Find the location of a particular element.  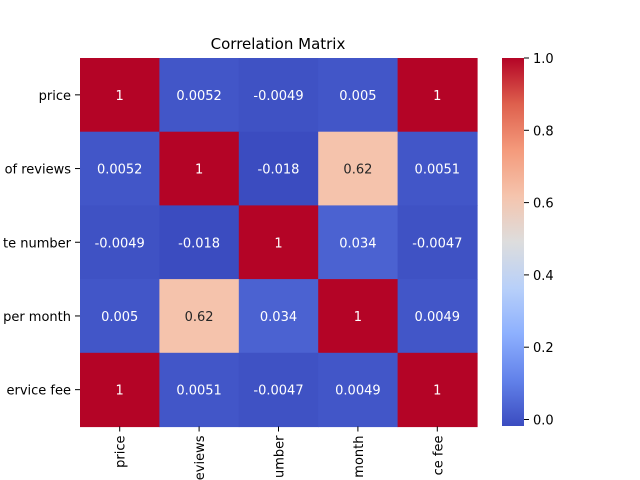

chart-title: Correlation Matrix is located at coordinates (278, 44).